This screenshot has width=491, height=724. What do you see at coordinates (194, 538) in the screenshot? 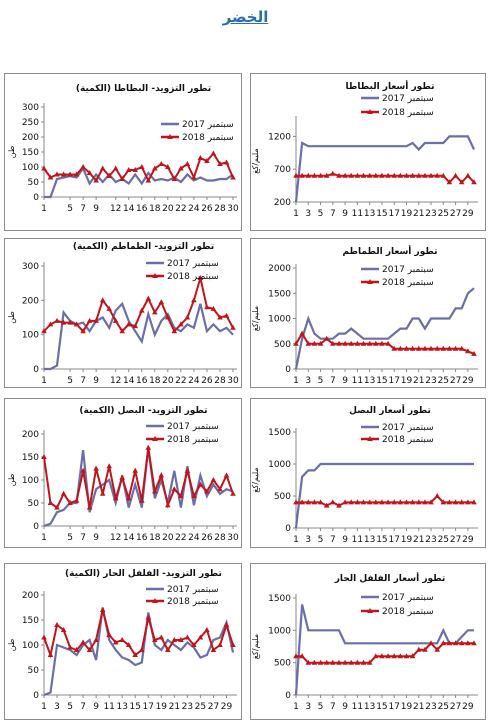
I see `x-tick-label: 24` at bounding box center [194, 538].